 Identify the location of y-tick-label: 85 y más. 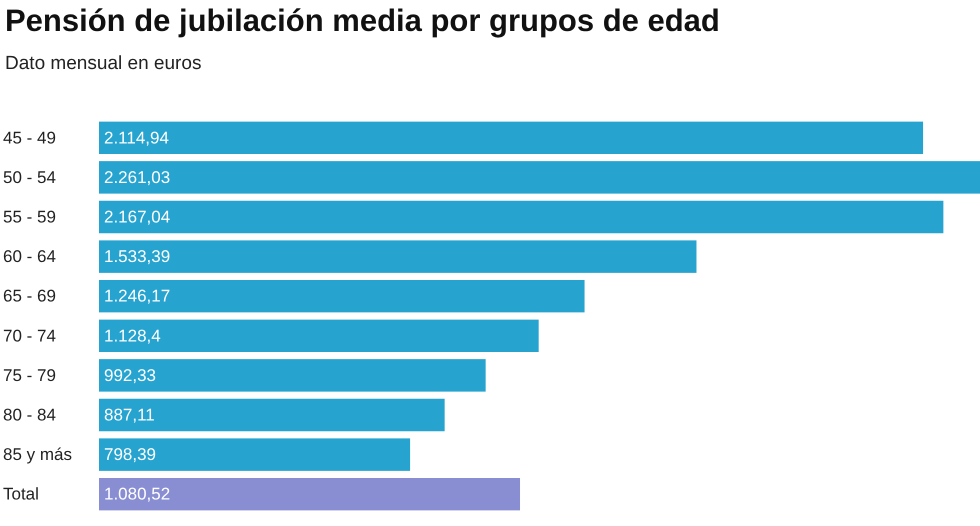
(37, 454).